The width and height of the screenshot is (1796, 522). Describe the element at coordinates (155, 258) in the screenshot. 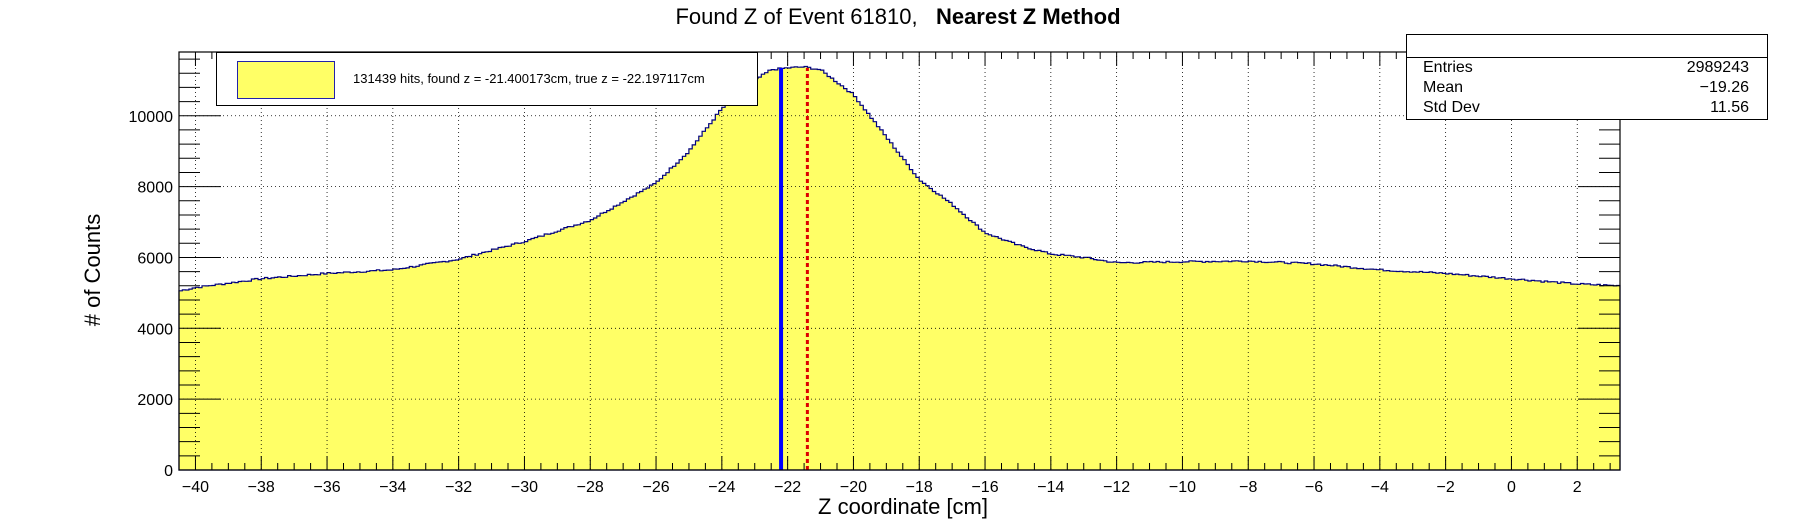

I see `y-tick-label: 6000` at that location.